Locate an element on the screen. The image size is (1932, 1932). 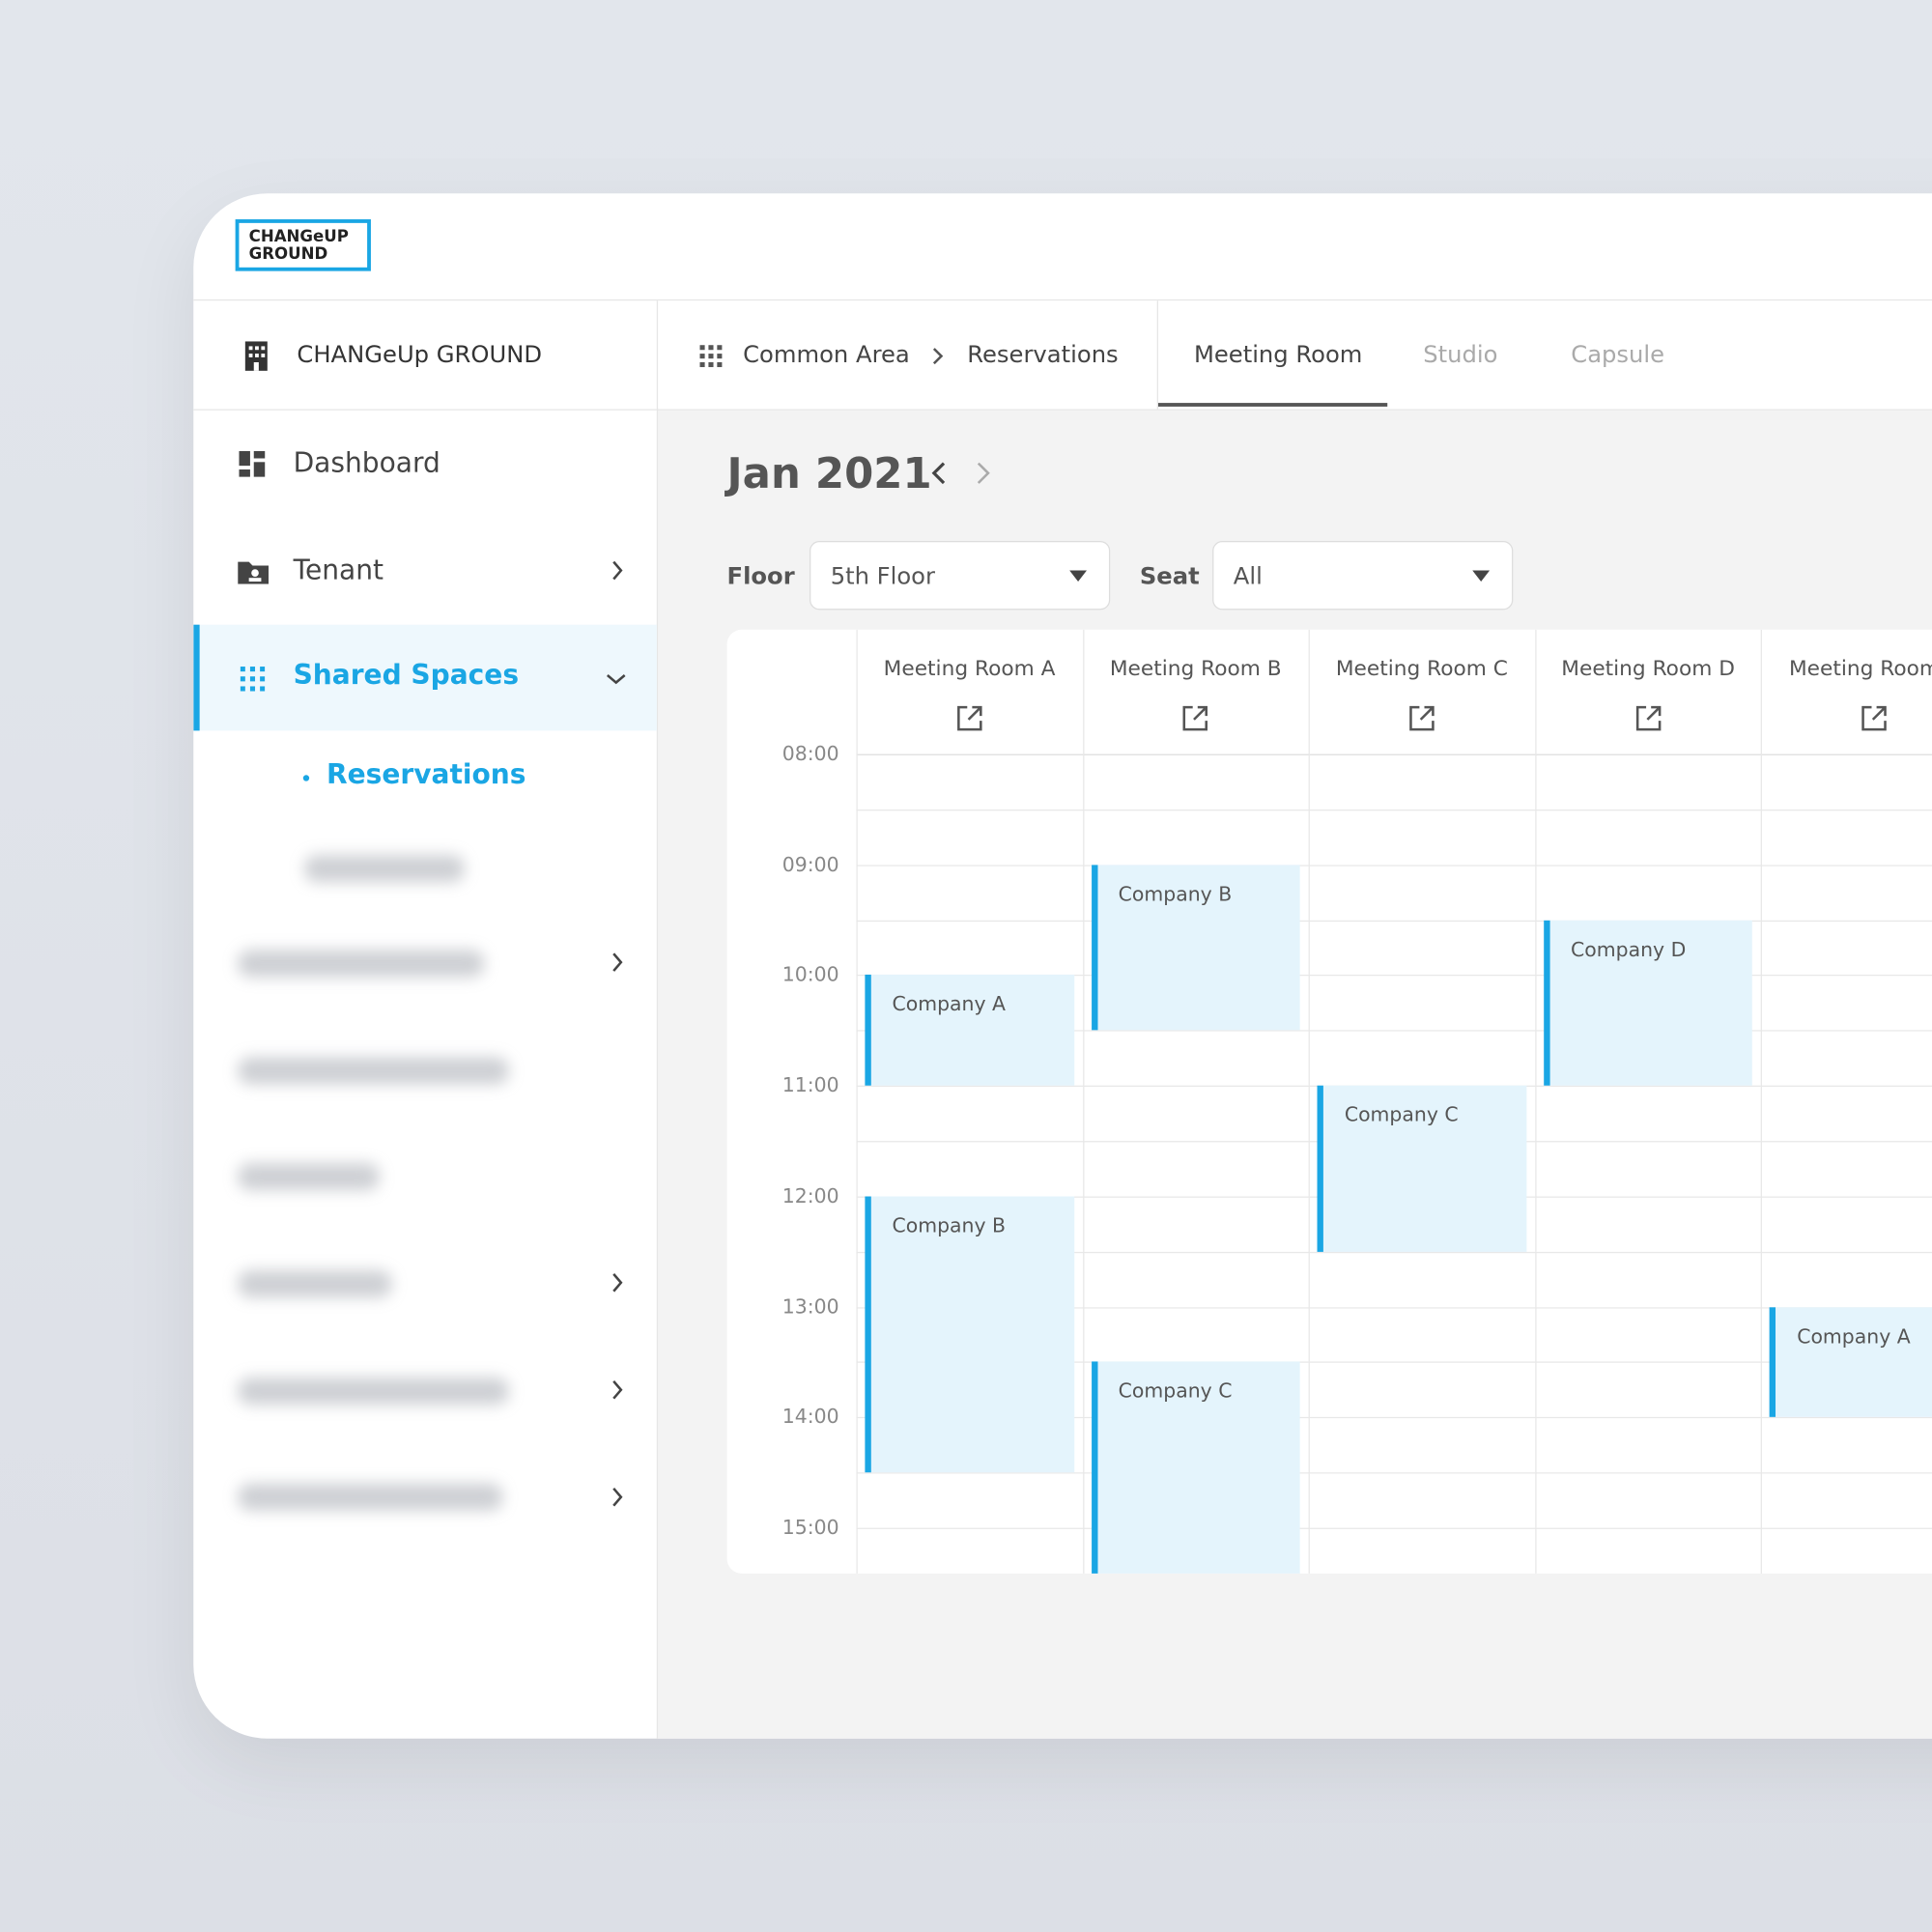
room-name: Meeting Room B is located at coordinates (1195, 669).